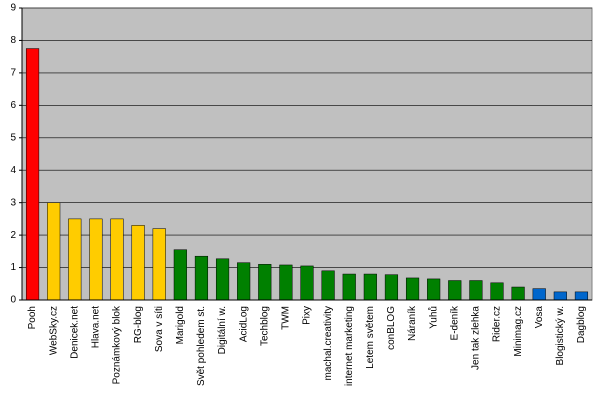 Image resolution: width=600 pixels, height=405 pixels. I want to click on x-tick-label: Náraník, so click(412, 323).